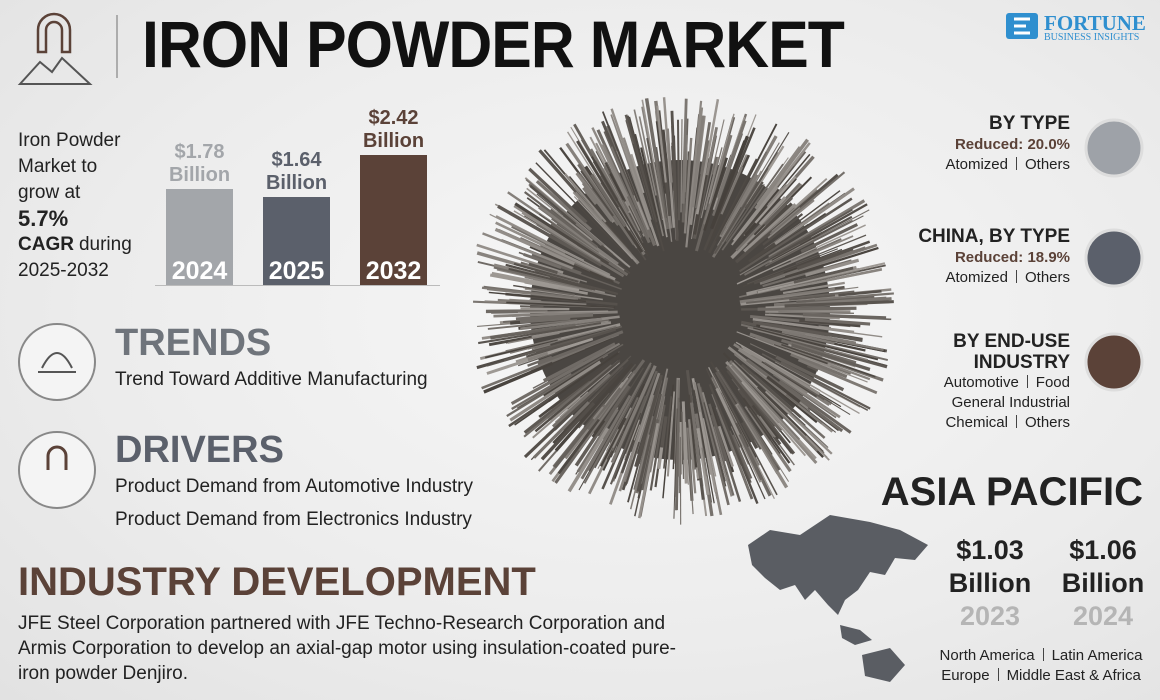  Describe the element at coordinates (393, 129) in the screenshot. I see `value-label: $2.42 Billion` at that location.